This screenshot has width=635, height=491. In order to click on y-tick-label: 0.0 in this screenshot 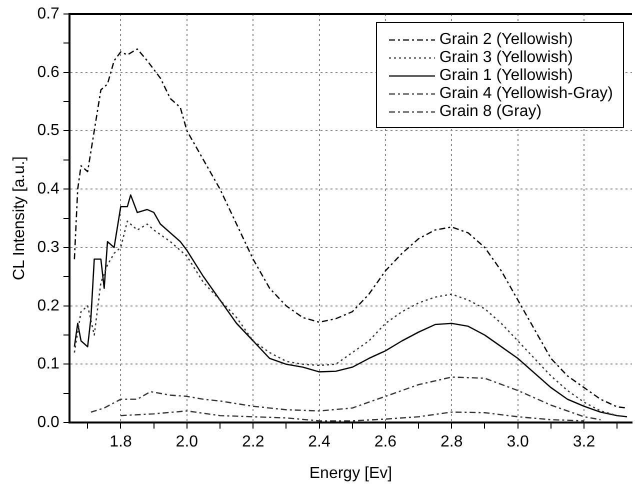, I will do `click(48, 423)`.